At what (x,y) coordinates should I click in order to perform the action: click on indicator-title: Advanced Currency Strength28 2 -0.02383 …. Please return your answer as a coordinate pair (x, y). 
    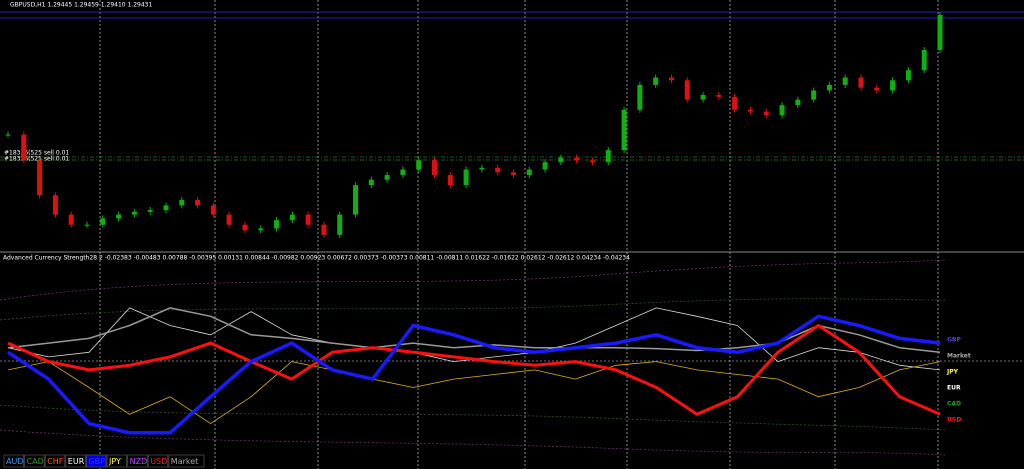
    Looking at the image, I should click on (316, 258).